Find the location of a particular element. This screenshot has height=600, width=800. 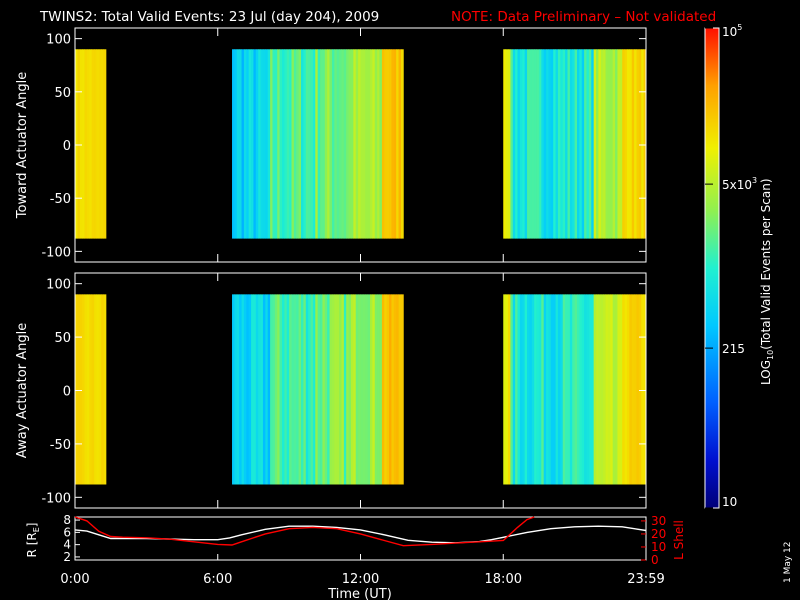

date-stamp: 1 May 12 is located at coordinates (788, 562).